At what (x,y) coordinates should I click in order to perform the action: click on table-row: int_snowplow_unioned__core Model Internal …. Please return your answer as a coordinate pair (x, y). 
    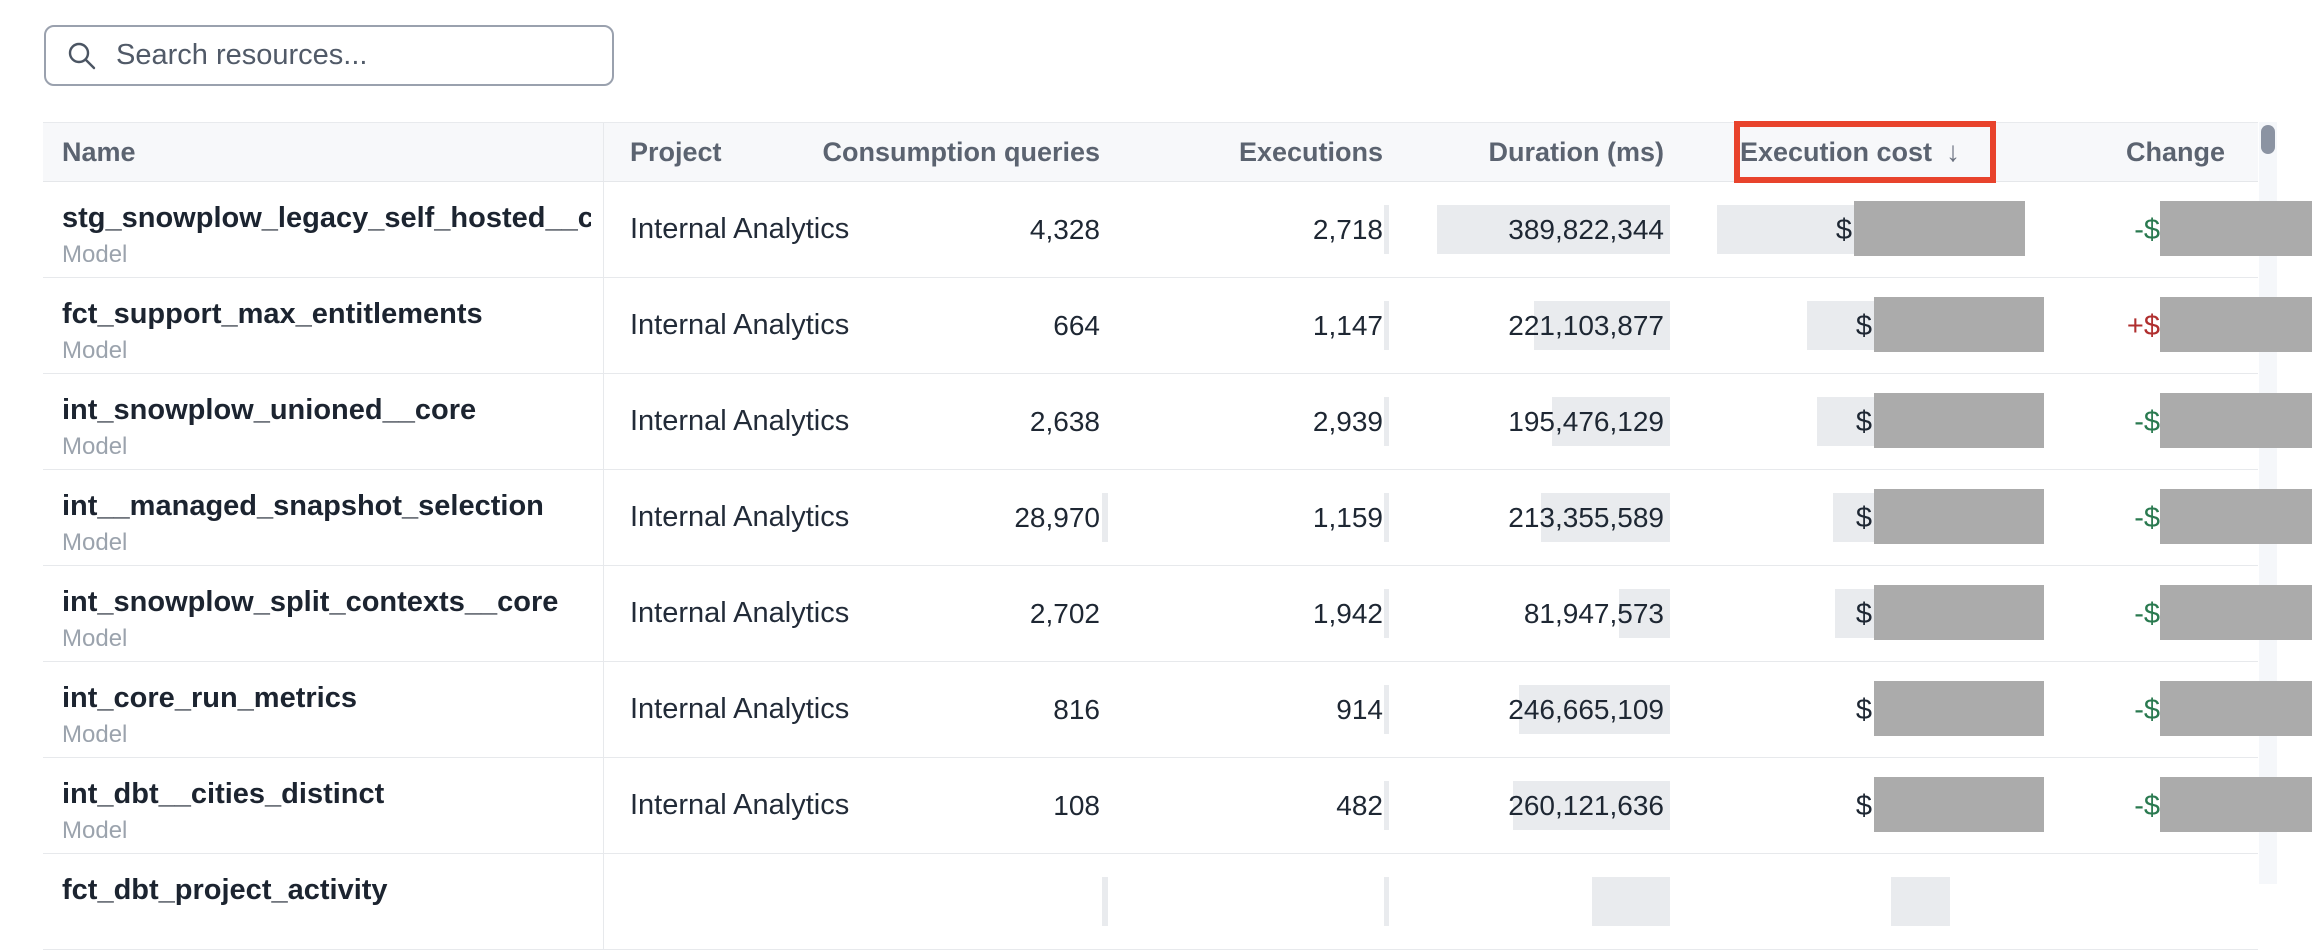
    Looking at the image, I should click on (1177, 422).